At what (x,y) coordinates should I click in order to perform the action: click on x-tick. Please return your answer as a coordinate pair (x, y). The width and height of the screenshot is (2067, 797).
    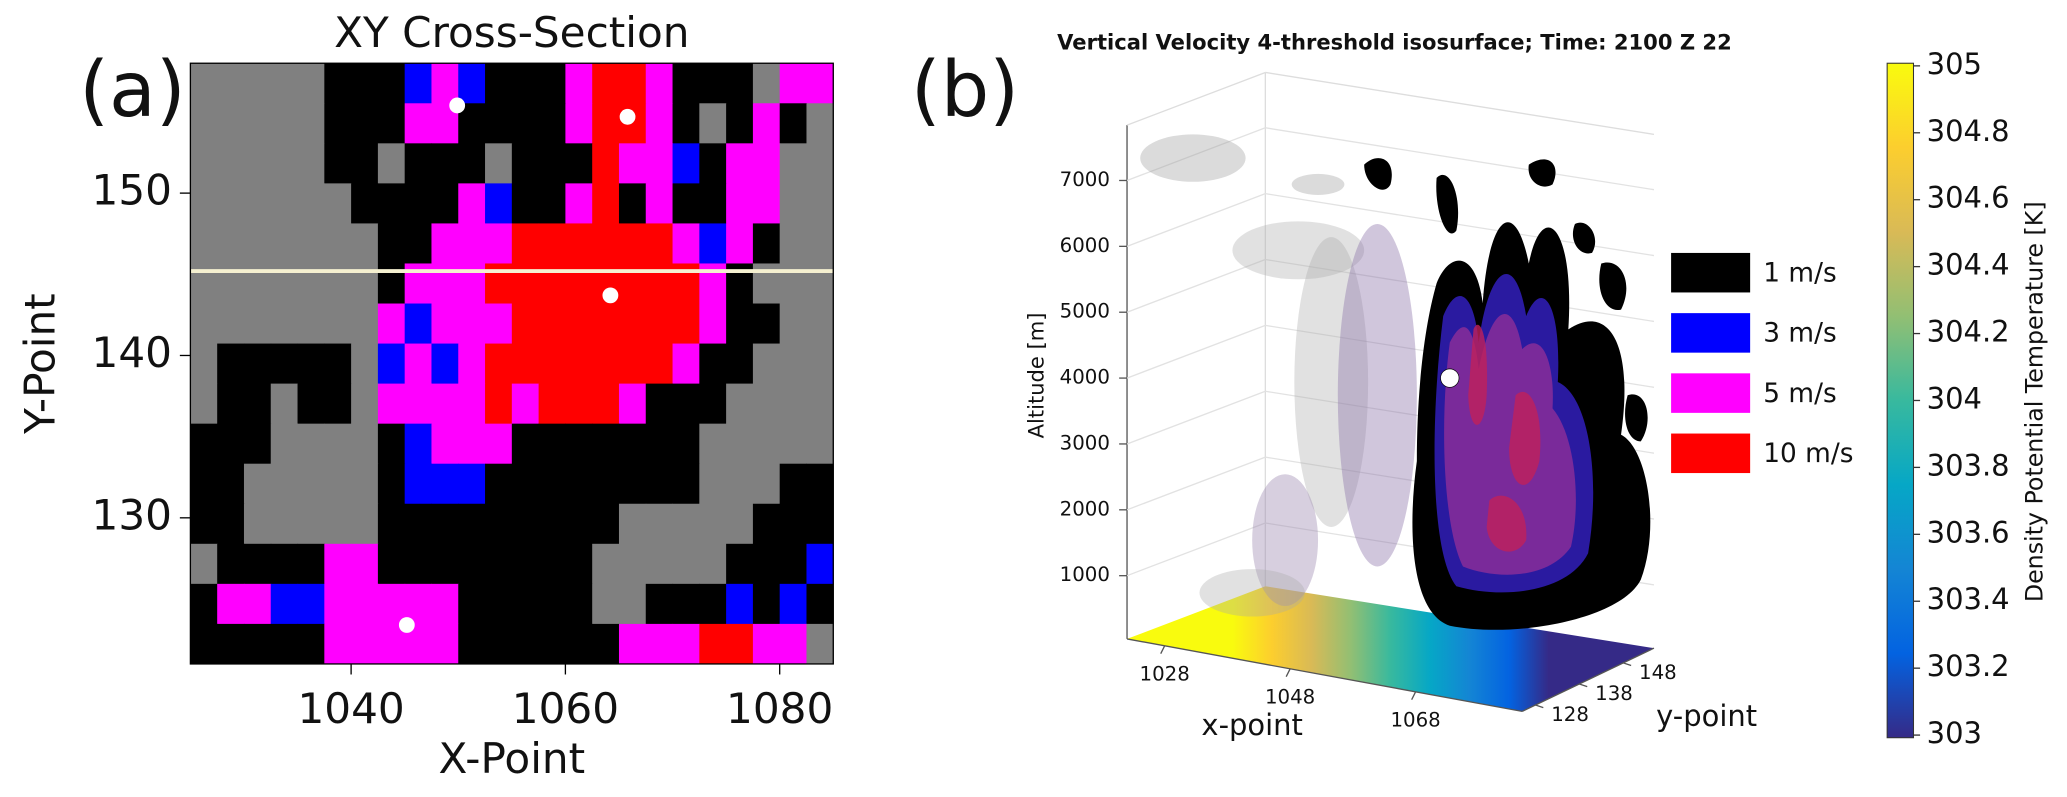
    Looking at the image, I should click on (1163, 650).